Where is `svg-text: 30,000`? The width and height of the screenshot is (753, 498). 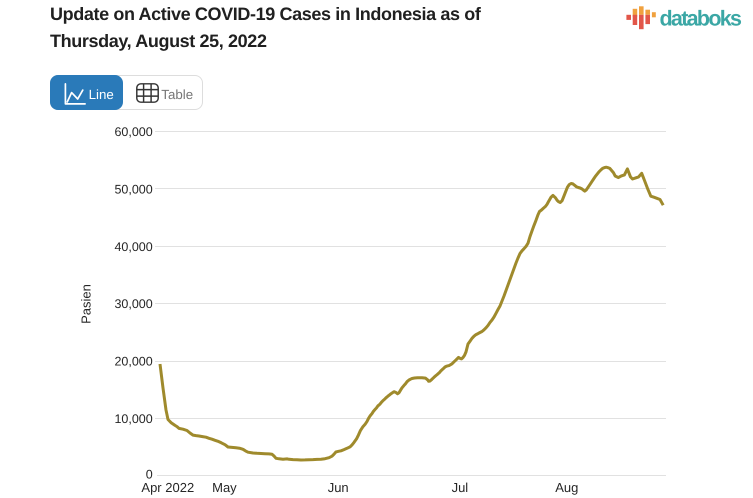 svg-text: 30,000 is located at coordinates (133, 304).